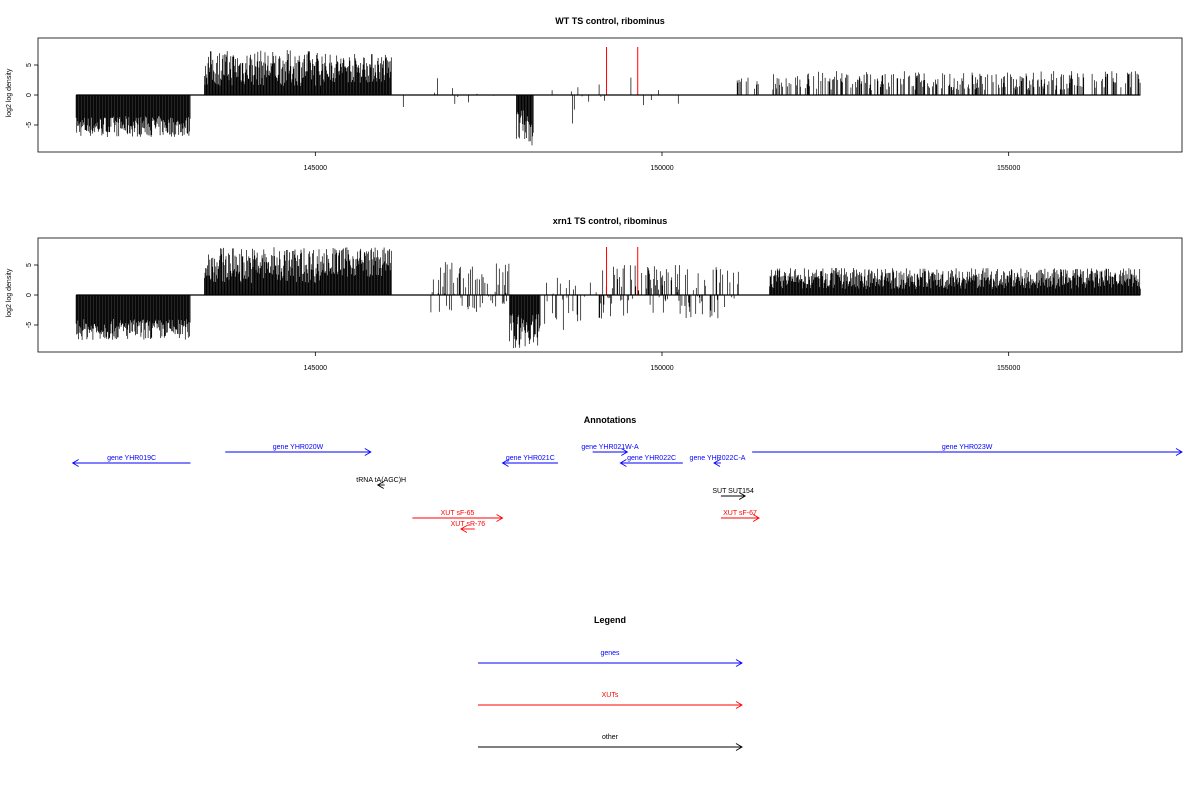 The width and height of the screenshot is (1200, 800). I want to click on annotation-label: XUT sF-67, so click(740, 513).